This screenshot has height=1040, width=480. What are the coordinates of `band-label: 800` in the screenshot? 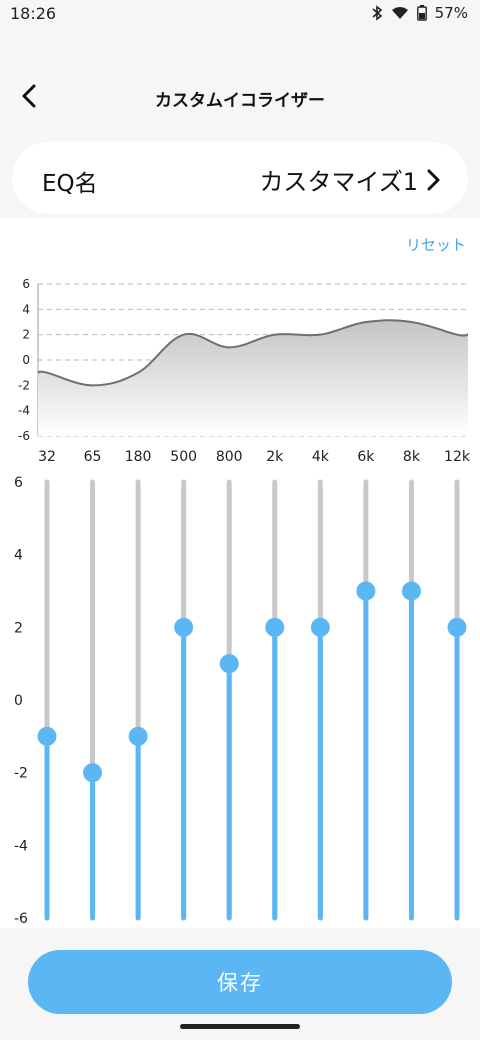 It's located at (229, 457).